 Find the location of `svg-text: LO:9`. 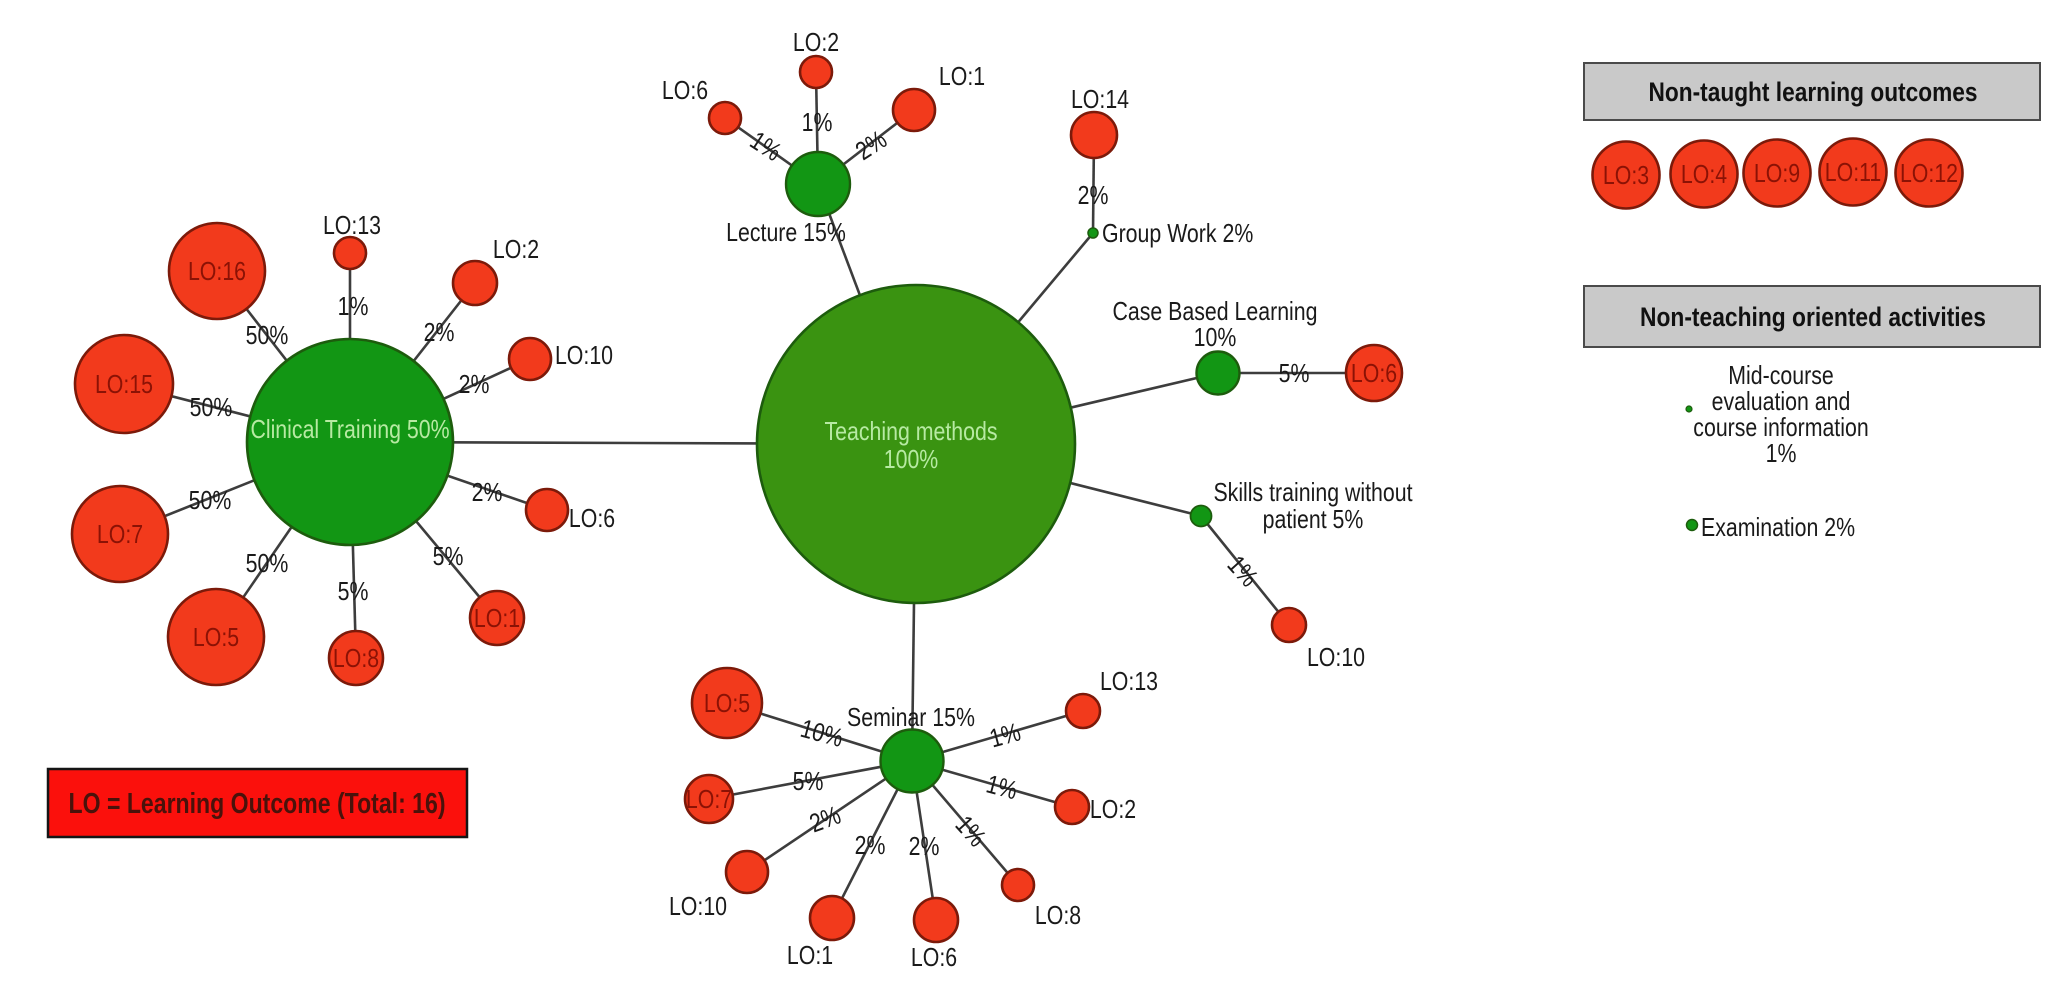

svg-text: LO:9 is located at coordinates (1777, 173).